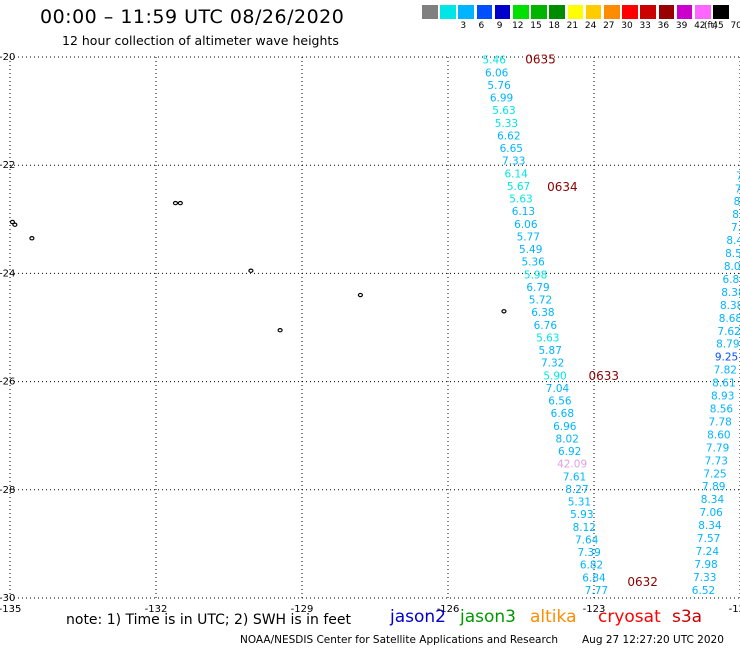 The height and width of the screenshot is (650, 740). I want to click on island-outlines, so click(258, 266).